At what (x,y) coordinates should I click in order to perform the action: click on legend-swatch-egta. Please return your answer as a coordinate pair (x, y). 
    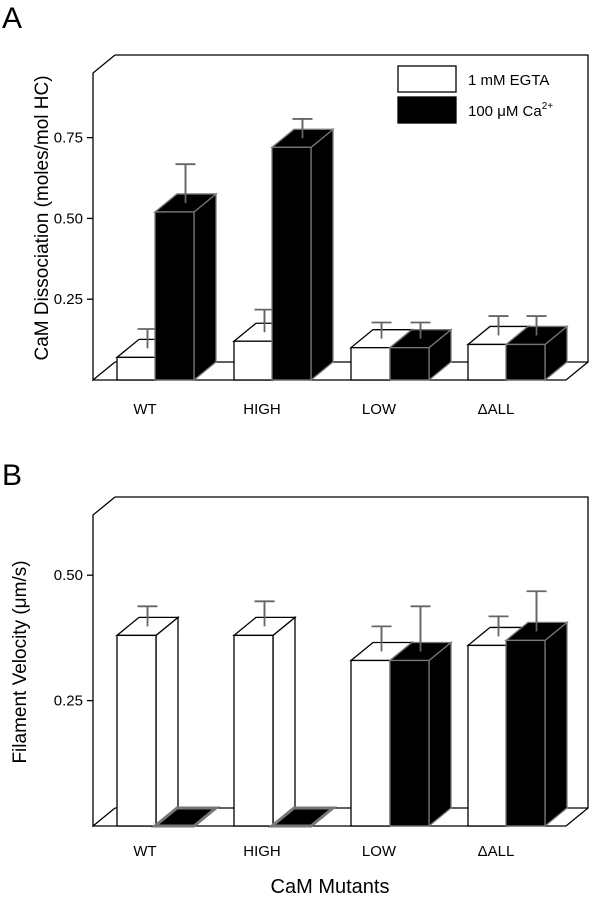
    Looking at the image, I should click on (427, 79).